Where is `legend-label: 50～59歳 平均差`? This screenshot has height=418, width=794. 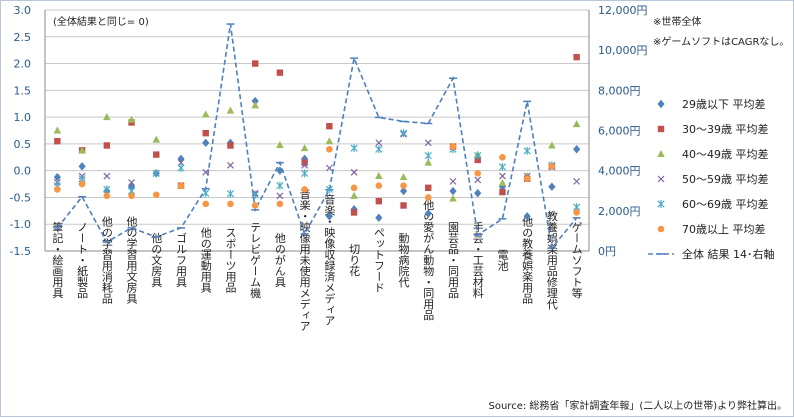
legend-label: 50～59歳 平均差 is located at coordinates (725, 179).